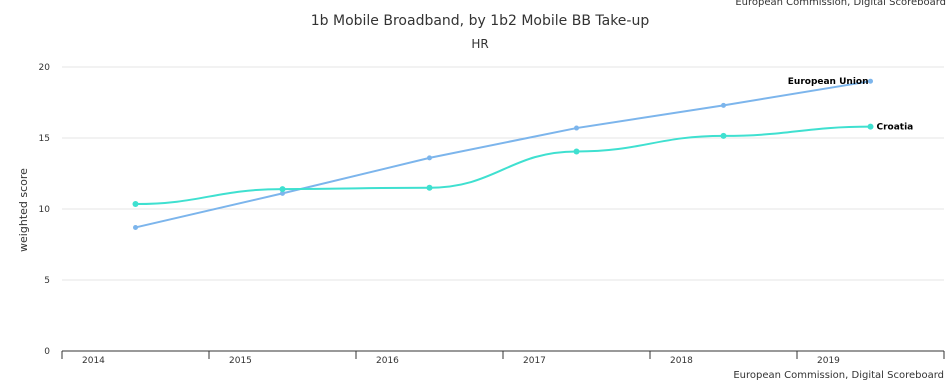 The image size is (949, 382). What do you see at coordinates (45, 68) in the screenshot?
I see `y-tick-label: 20` at bounding box center [45, 68].